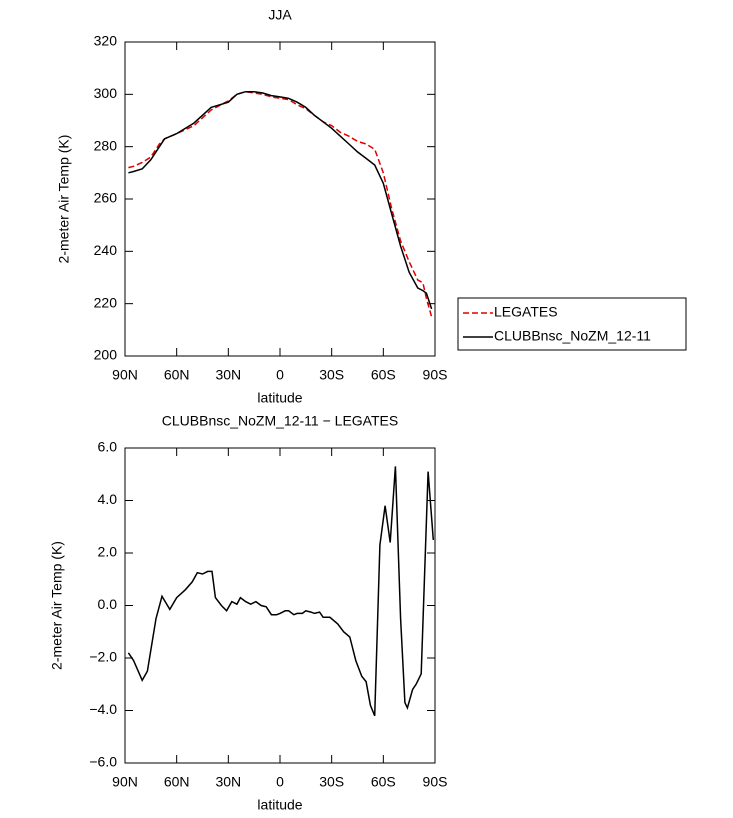  I want to click on y-tick-label: −2.0, so click(103, 657).